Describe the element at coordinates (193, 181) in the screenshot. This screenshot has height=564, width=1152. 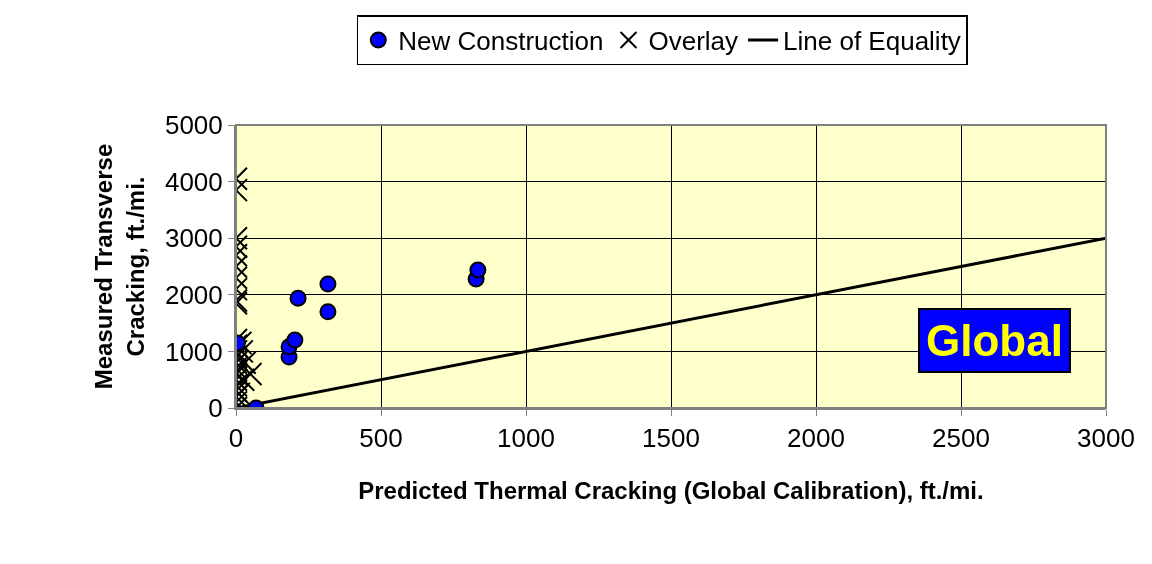
I see `y-tick-label: 4000` at that location.